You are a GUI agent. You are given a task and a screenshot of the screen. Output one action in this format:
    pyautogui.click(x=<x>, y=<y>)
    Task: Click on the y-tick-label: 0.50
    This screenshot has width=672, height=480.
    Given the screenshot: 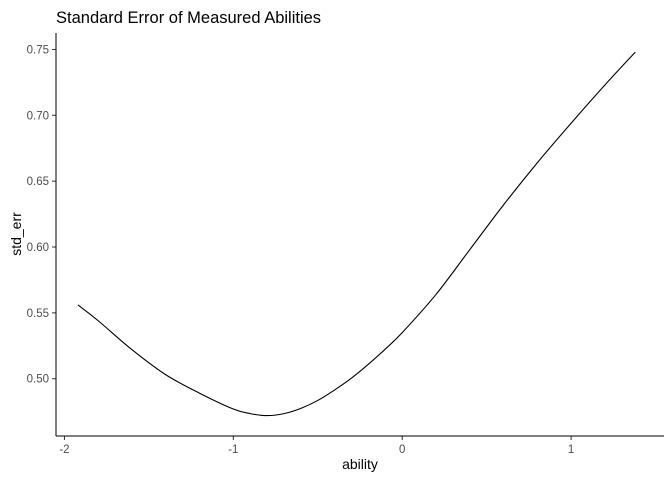 What is the action you would take?
    pyautogui.click(x=38, y=380)
    